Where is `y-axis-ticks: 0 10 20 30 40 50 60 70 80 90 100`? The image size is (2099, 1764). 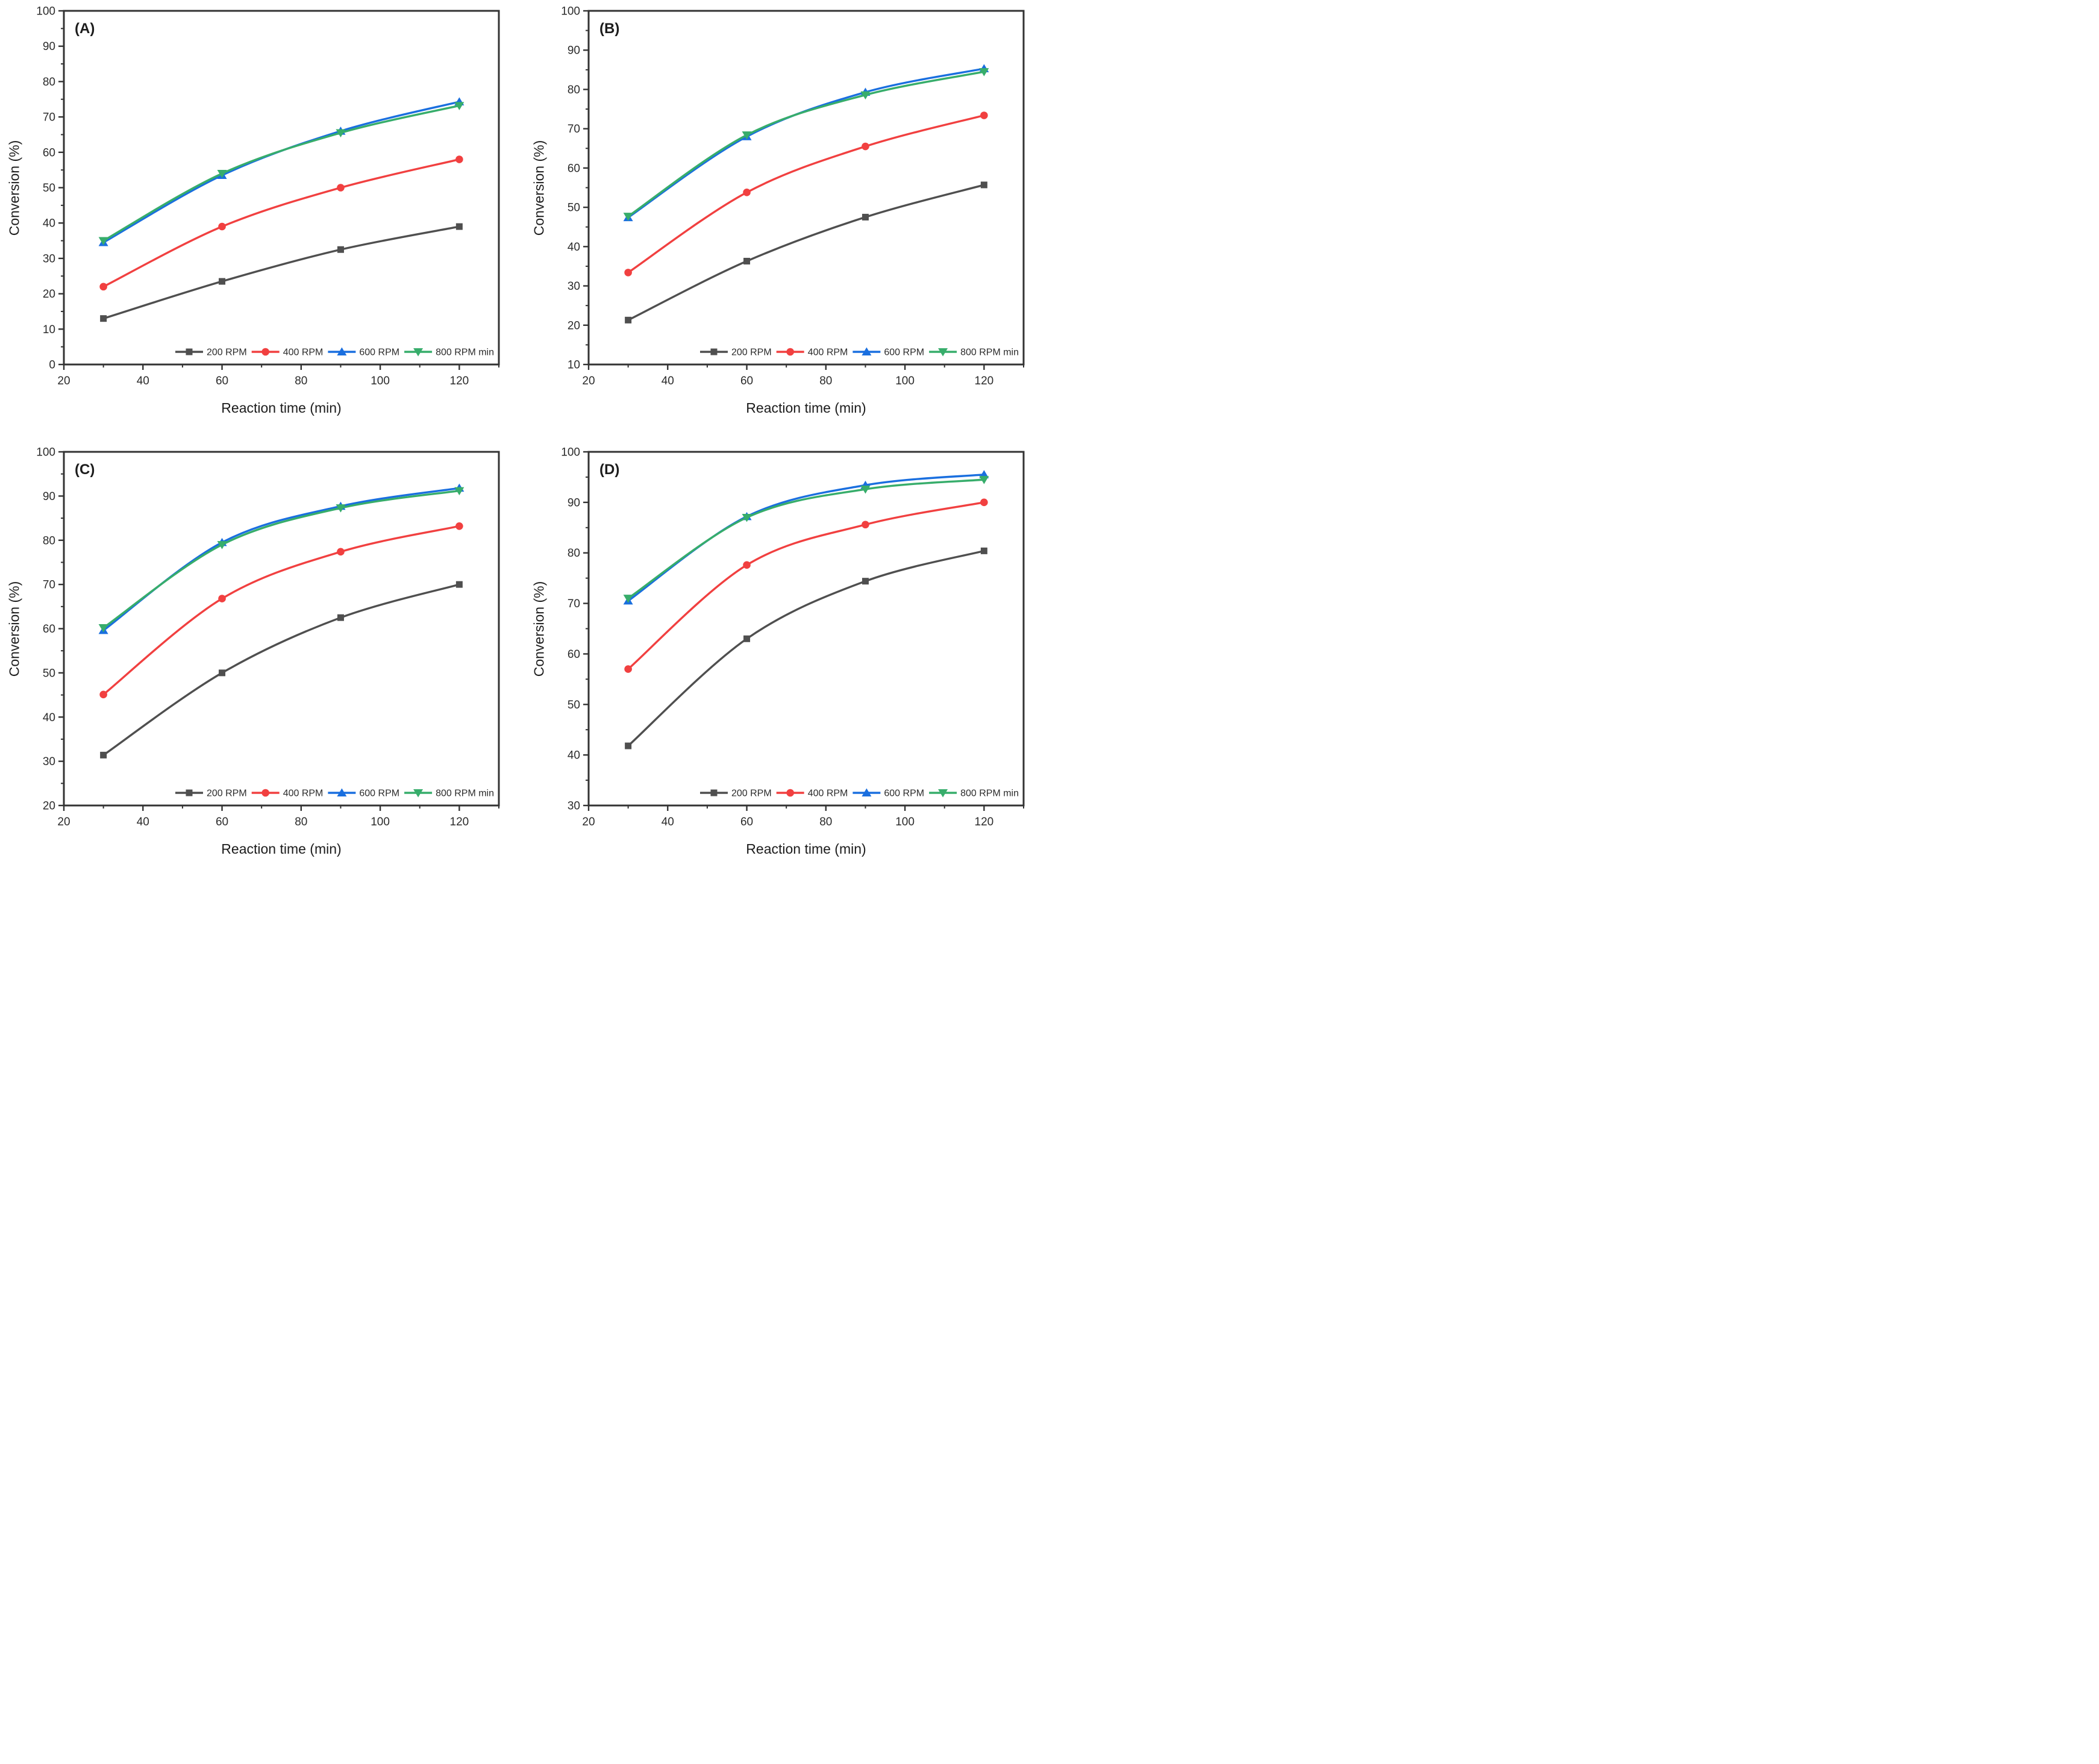 y-axis-ticks: 0 10 20 30 40 50 60 70 80 90 100 is located at coordinates (50, 188).